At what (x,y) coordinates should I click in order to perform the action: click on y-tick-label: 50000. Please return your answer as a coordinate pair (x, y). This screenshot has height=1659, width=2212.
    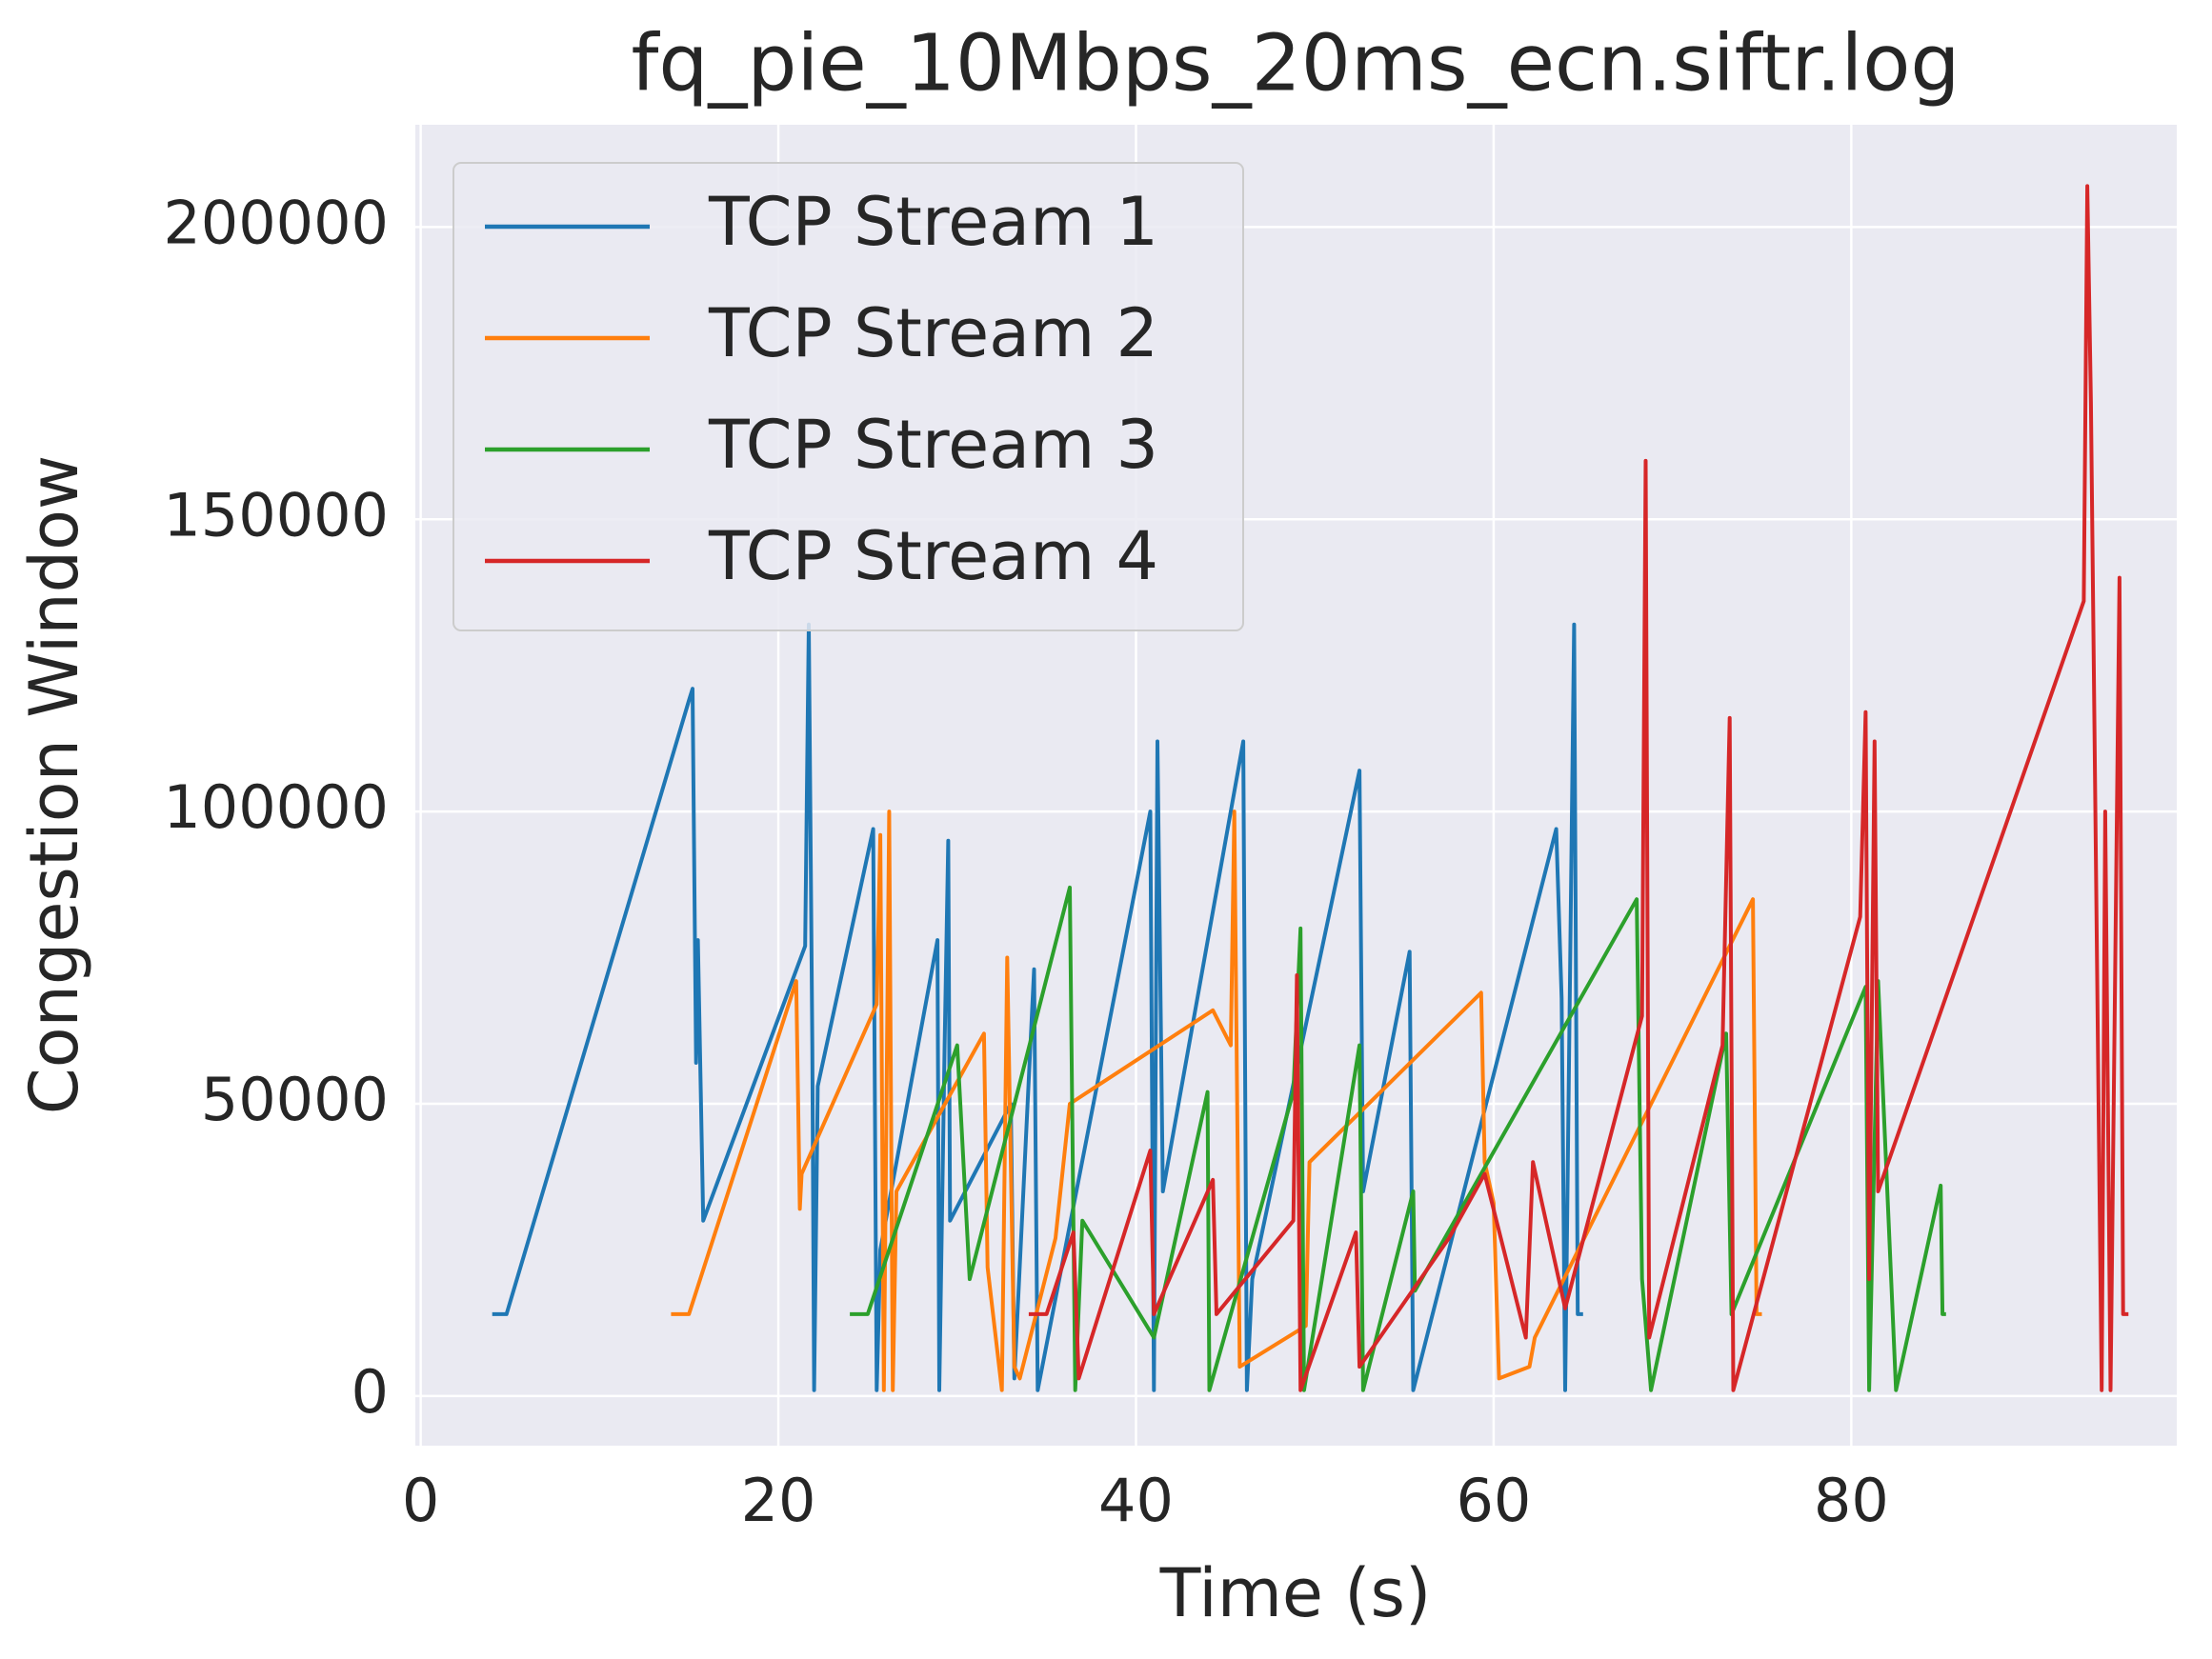
    Looking at the image, I should click on (295, 1099).